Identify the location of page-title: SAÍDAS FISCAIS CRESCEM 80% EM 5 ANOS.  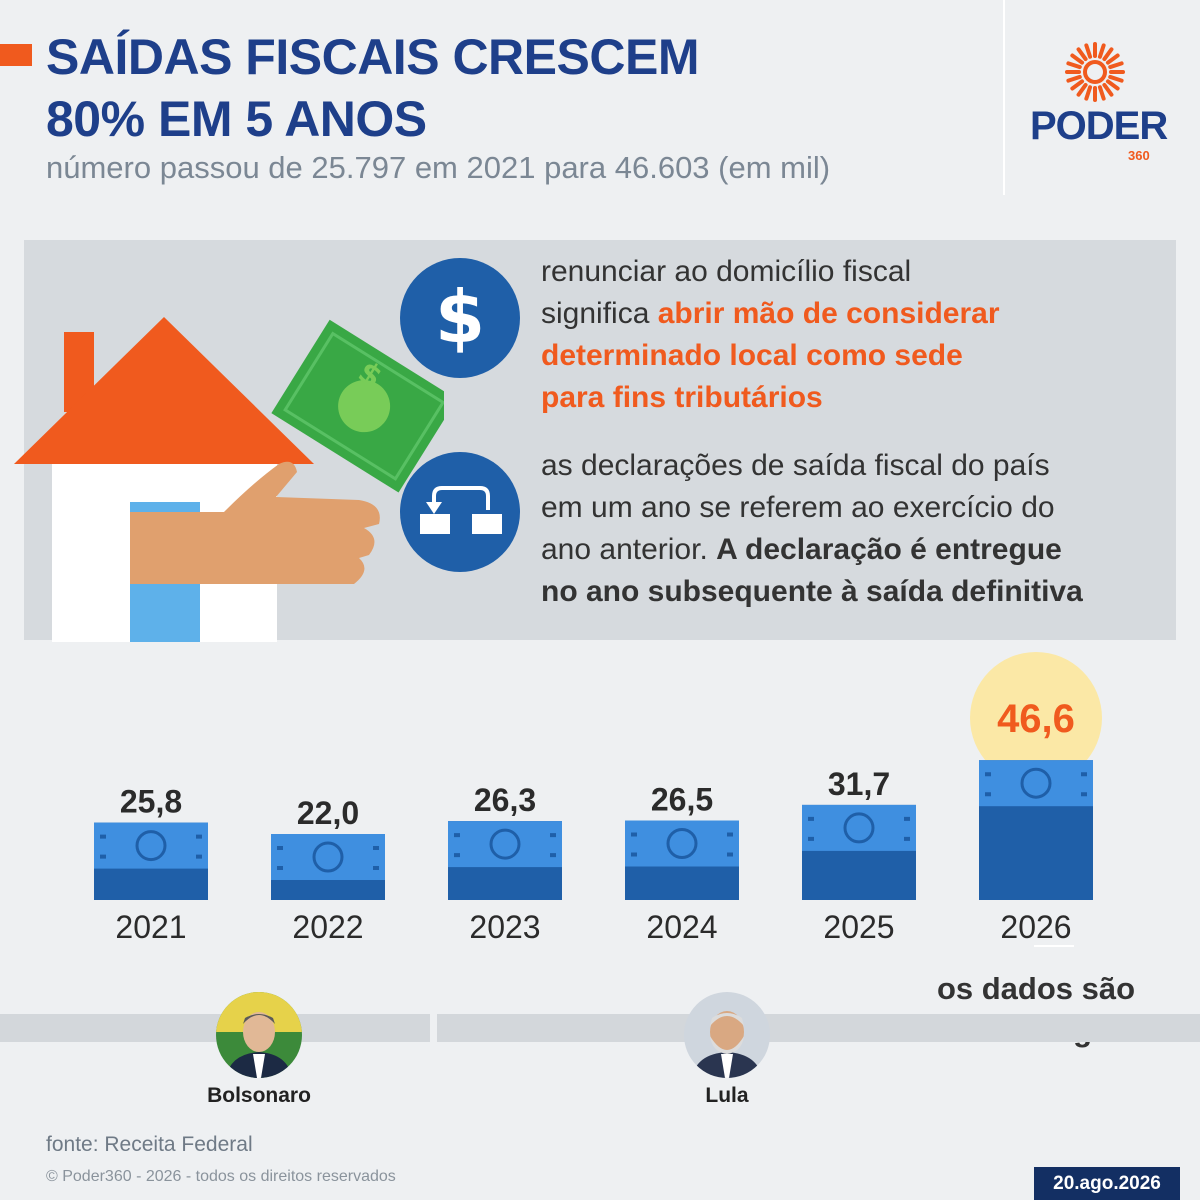
(496, 88).